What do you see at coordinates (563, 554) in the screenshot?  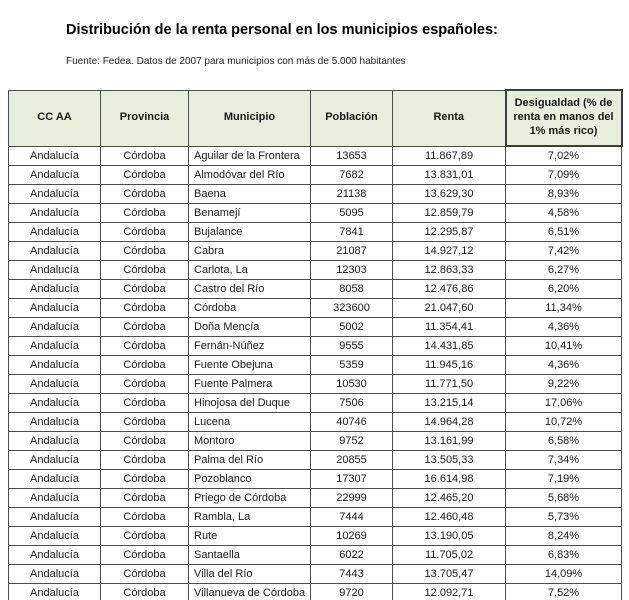 I see `table-cell: 6,83%` at bounding box center [563, 554].